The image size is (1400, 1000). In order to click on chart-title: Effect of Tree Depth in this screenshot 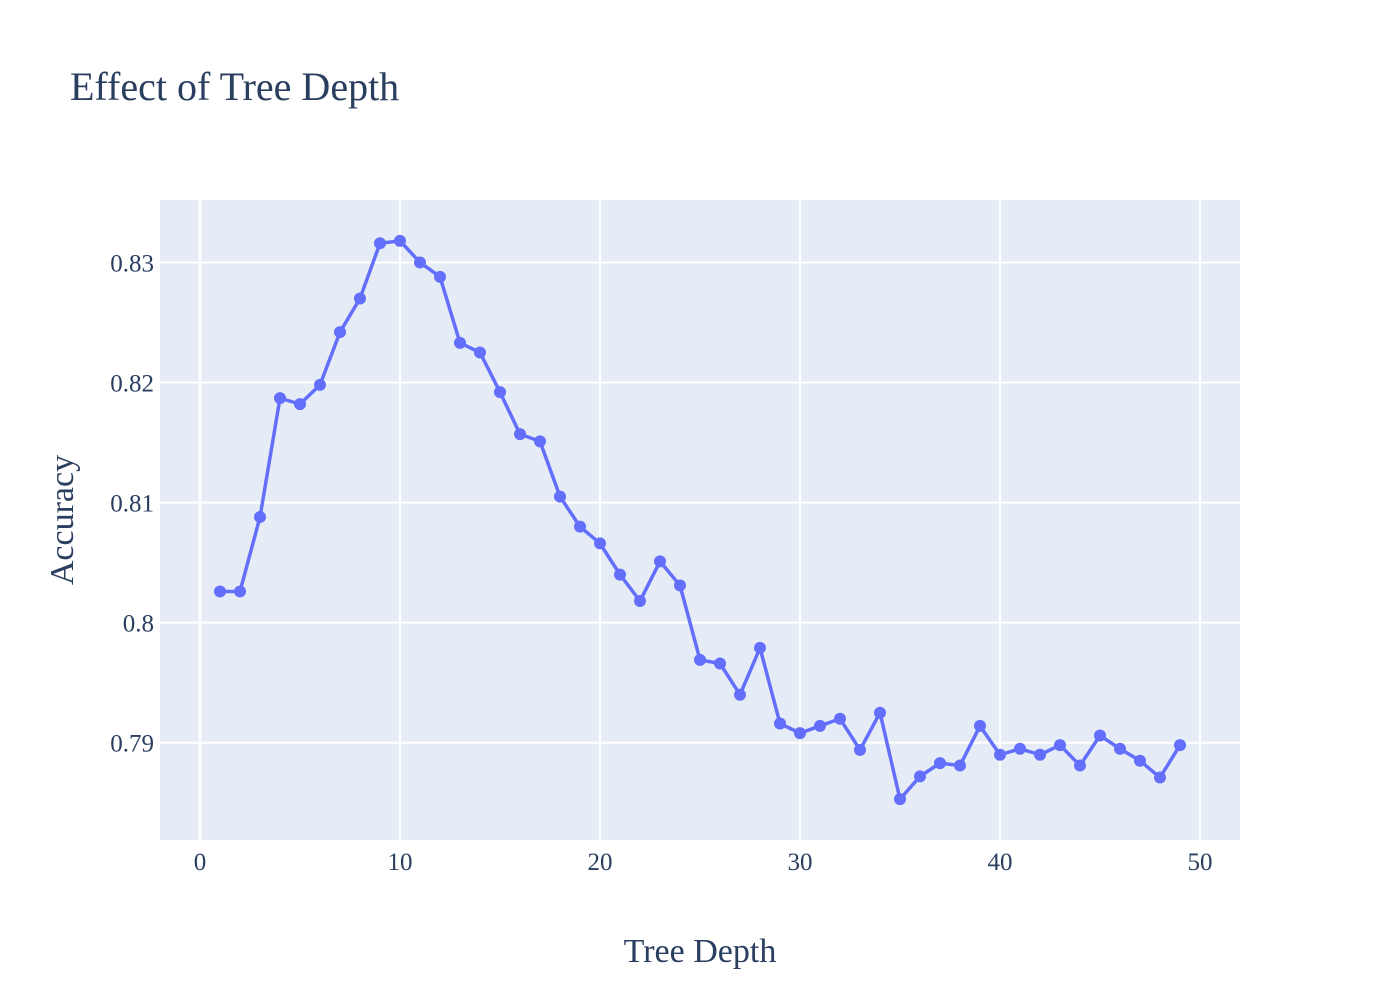, I will do `click(234, 86)`.